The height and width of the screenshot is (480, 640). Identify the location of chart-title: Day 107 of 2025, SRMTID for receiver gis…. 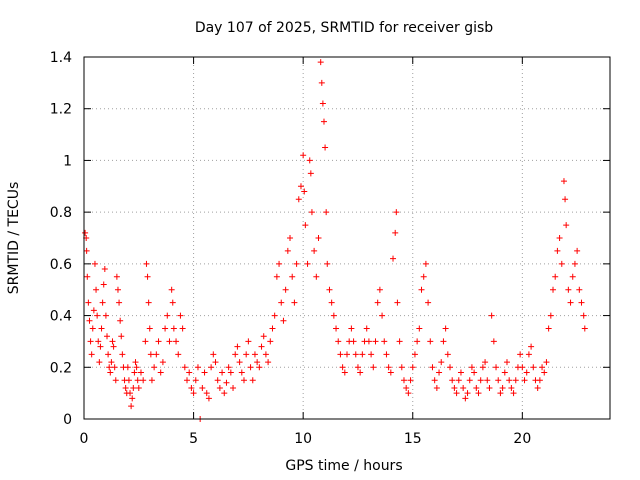
(344, 28).